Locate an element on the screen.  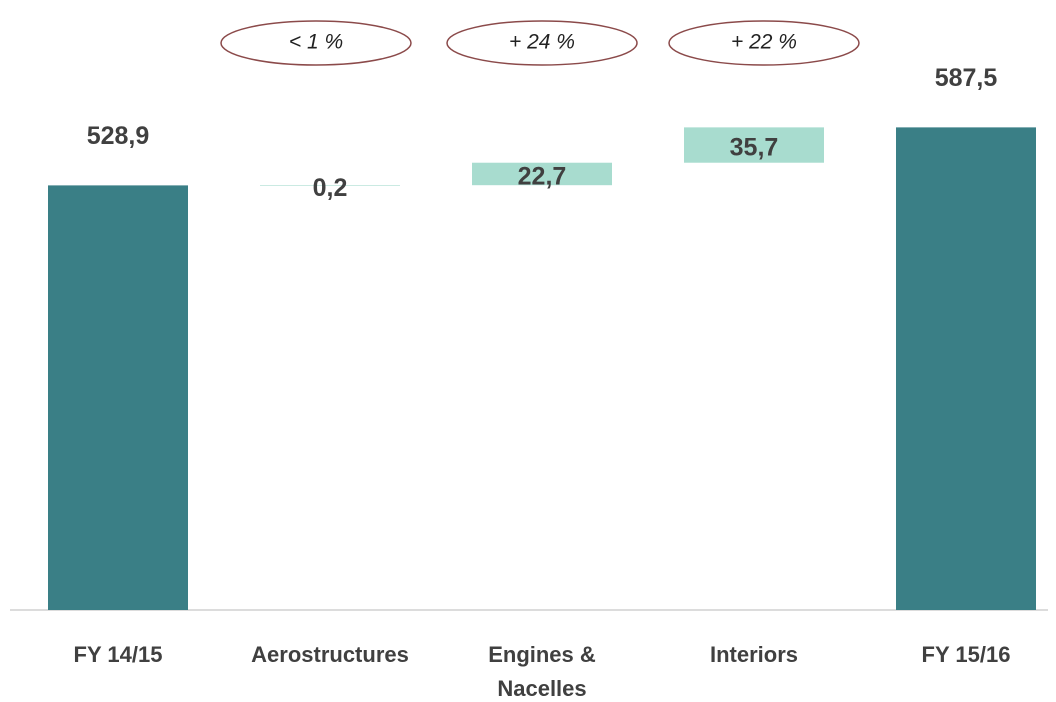
value-label: 22,7 is located at coordinates (542, 177).